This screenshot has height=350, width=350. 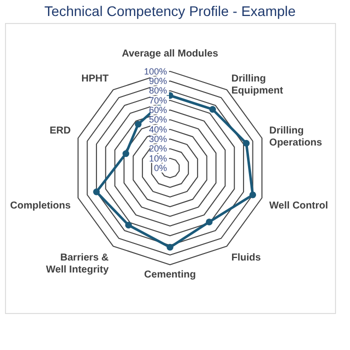 I want to click on spoke-label: Drilling Equipment, so click(x=257, y=85).